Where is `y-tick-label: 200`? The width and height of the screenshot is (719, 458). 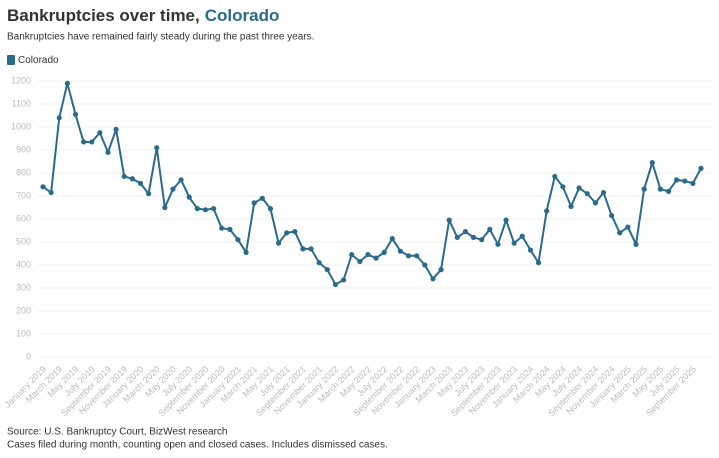
y-tick-label: 200 is located at coordinates (23, 310).